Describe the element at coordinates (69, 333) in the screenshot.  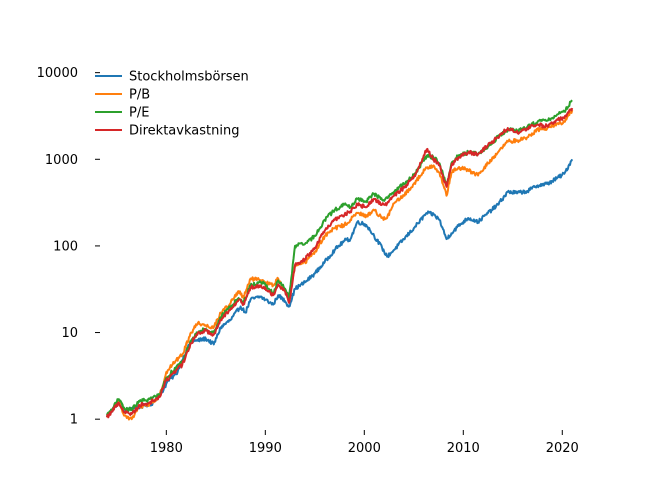
I see `y-tick-label: 10` at that location.